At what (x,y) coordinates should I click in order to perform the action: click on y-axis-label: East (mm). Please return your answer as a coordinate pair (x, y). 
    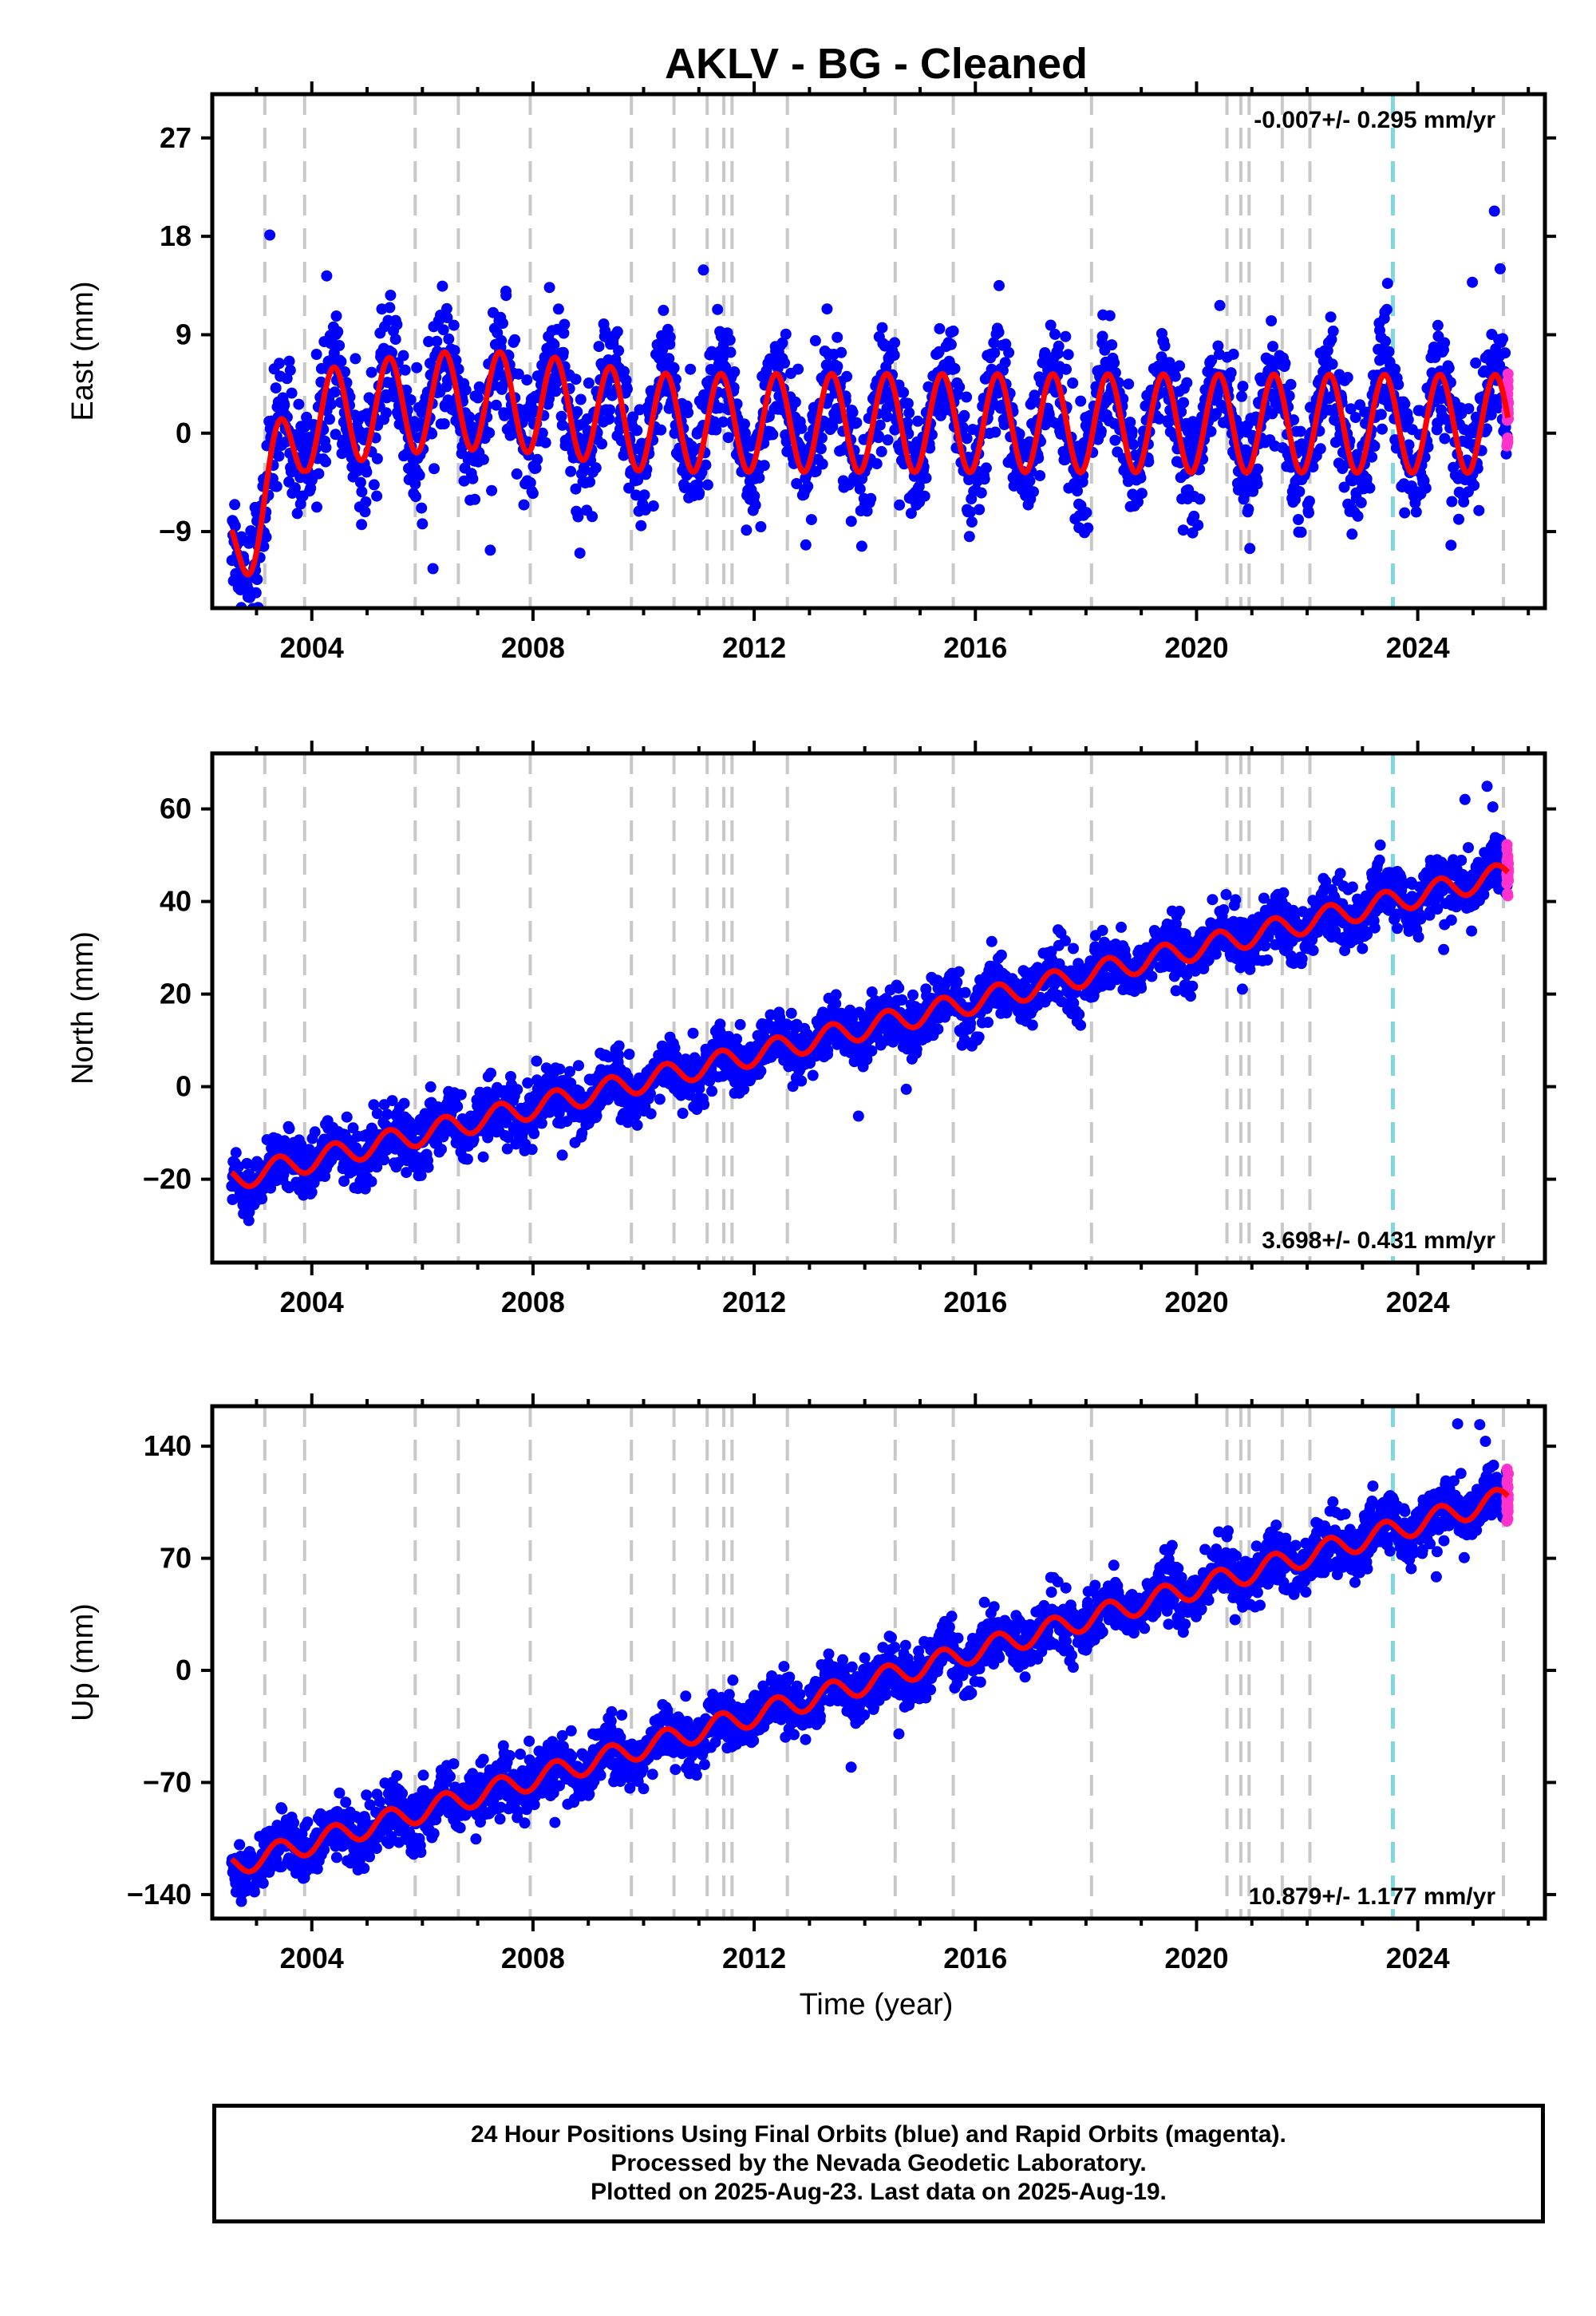
    Looking at the image, I should click on (83, 351).